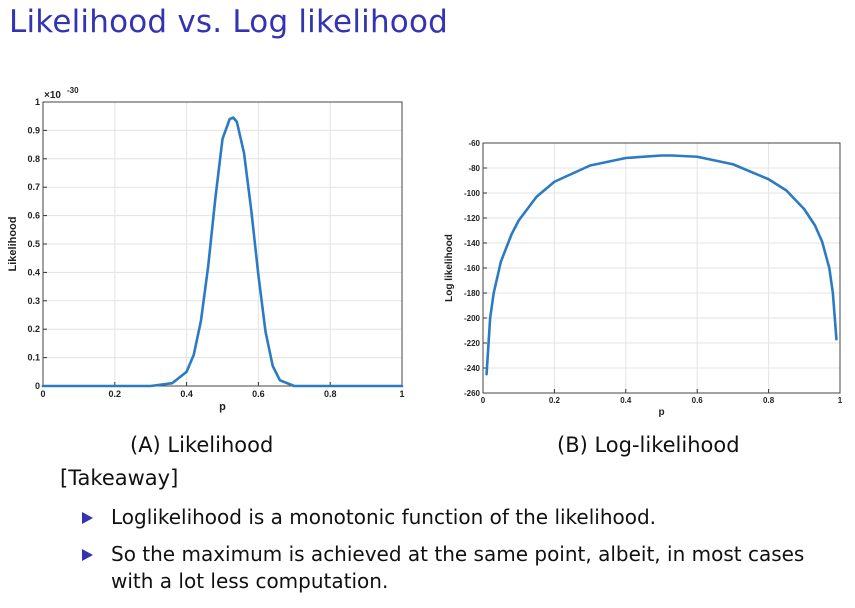 The image size is (855, 608). Describe the element at coordinates (472, 218) in the screenshot. I see `y-tick-label: -120` at that location.